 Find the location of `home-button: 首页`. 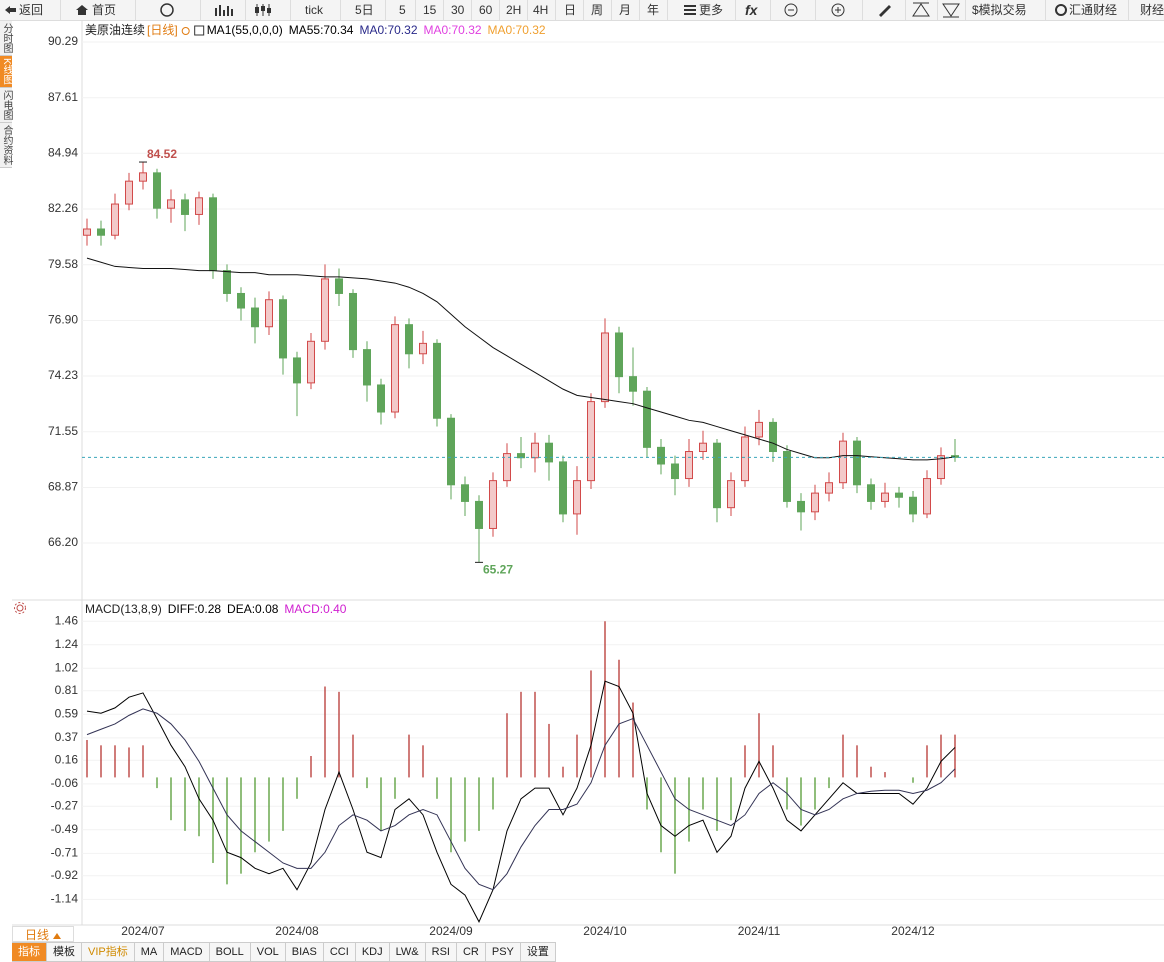

home-button: 首页 is located at coordinates (104, 10).